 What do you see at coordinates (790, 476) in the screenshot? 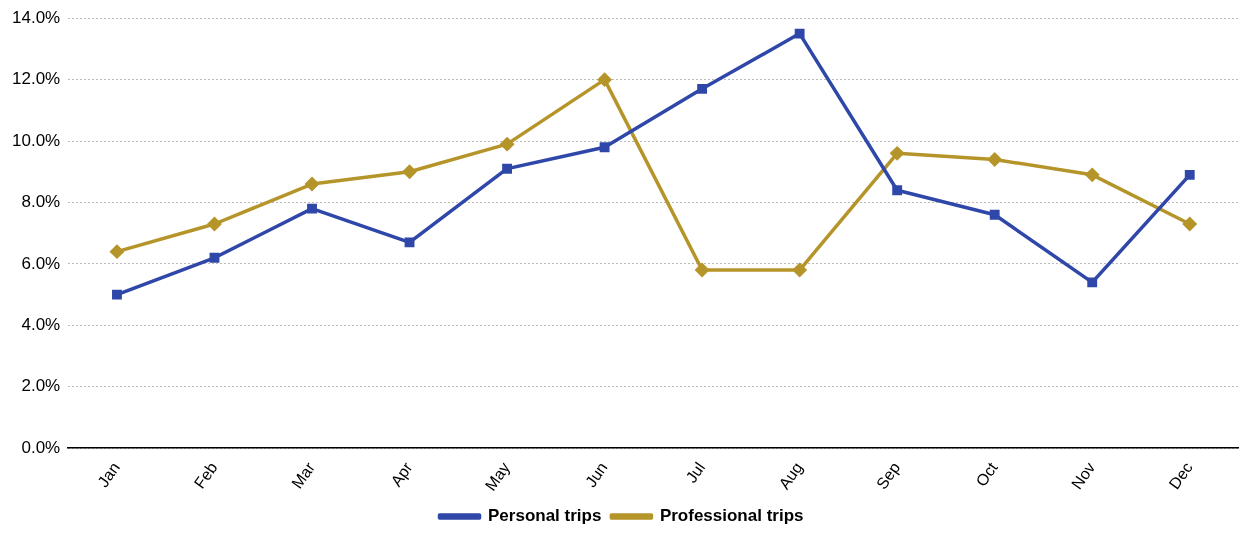
I see `x-tick-label: Aug` at bounding box center [790, 476].